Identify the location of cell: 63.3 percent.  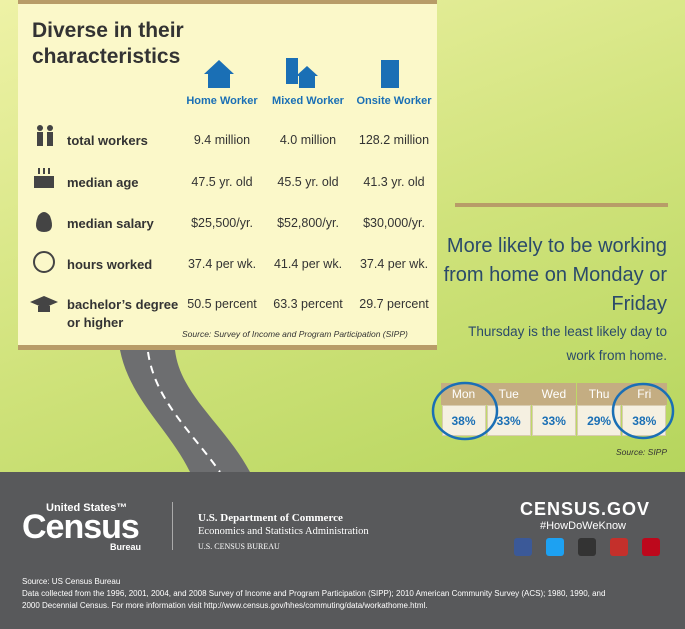
(308, 304).